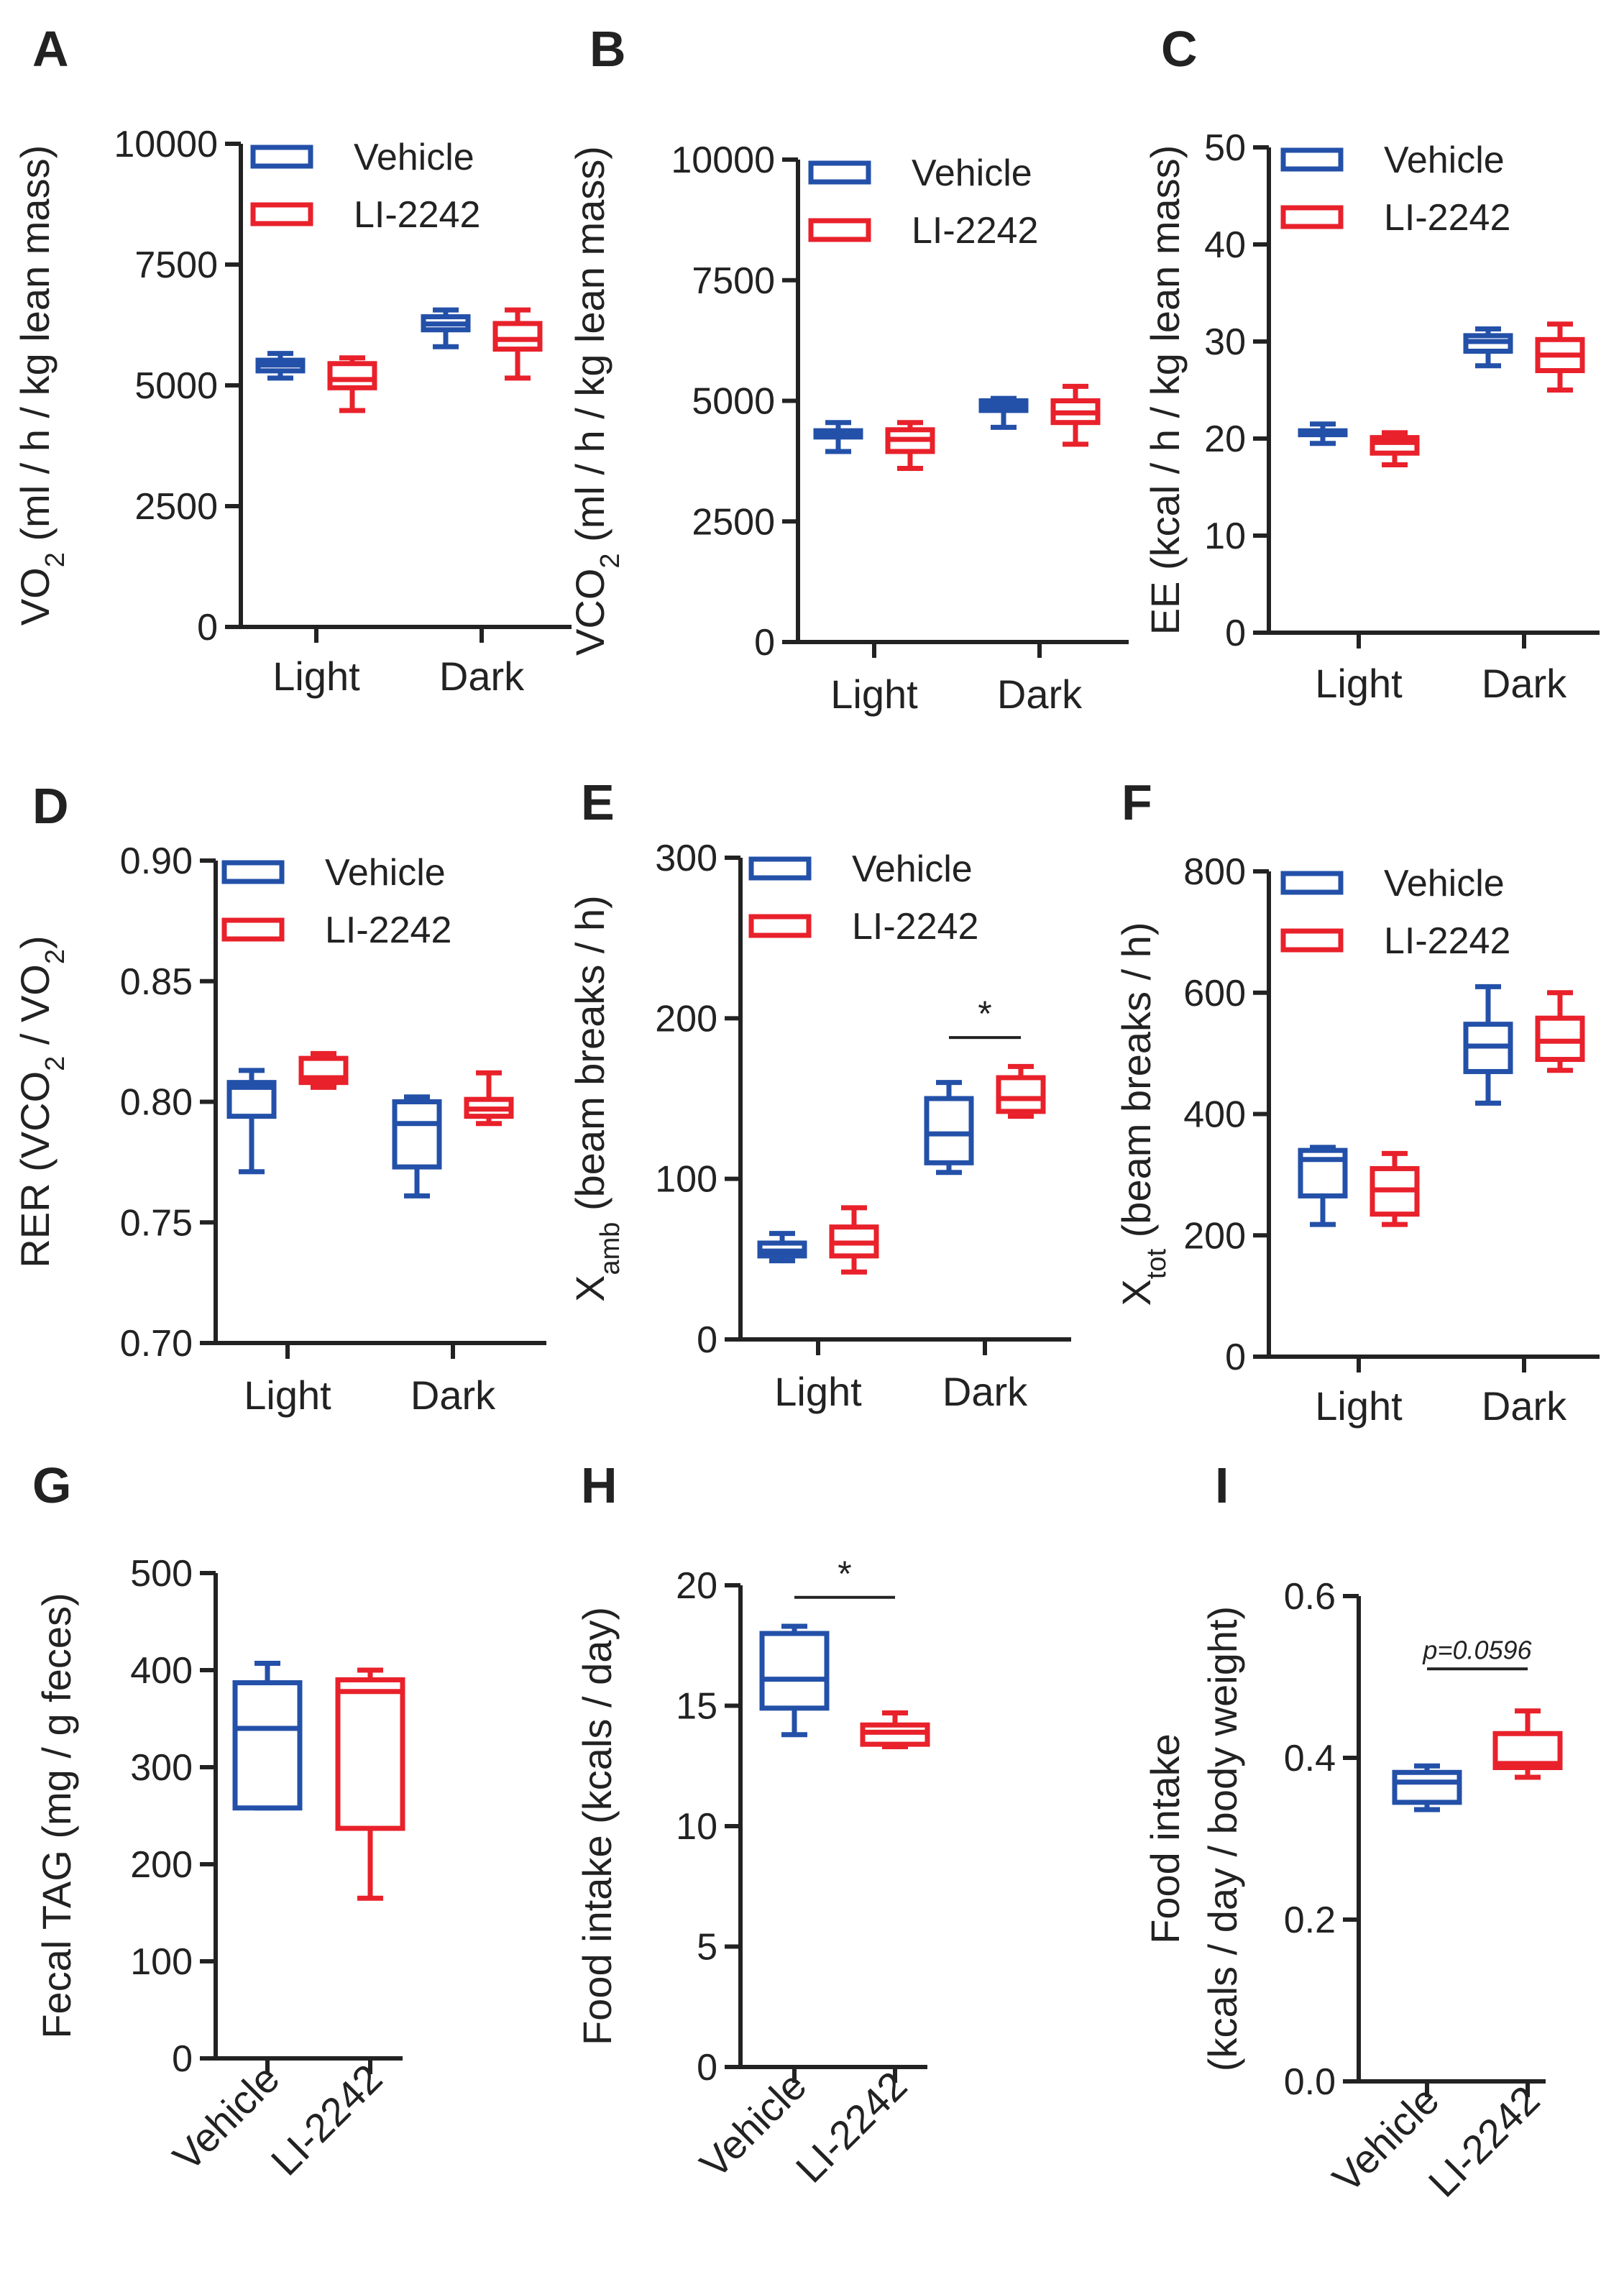 This screenshot has width=1624, height=2287. I want to click on panel-letter: E, so click(598, 802).